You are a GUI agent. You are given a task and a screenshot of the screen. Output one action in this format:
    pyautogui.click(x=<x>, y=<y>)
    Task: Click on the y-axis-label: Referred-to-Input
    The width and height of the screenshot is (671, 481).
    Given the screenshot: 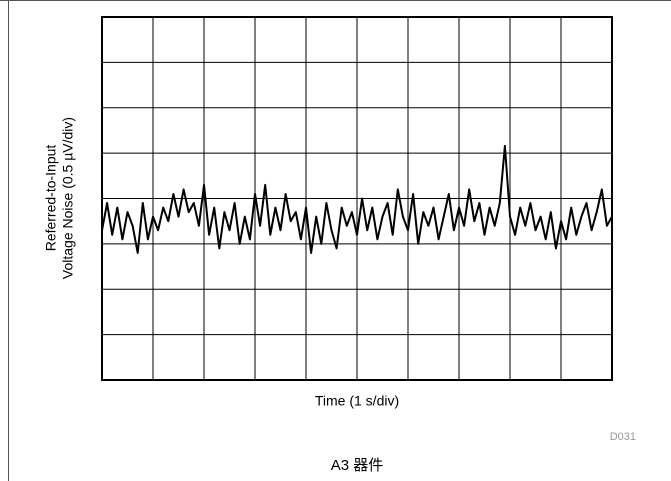 What is the action you would take?
    pyautogui.click(x=51, y=198)
    